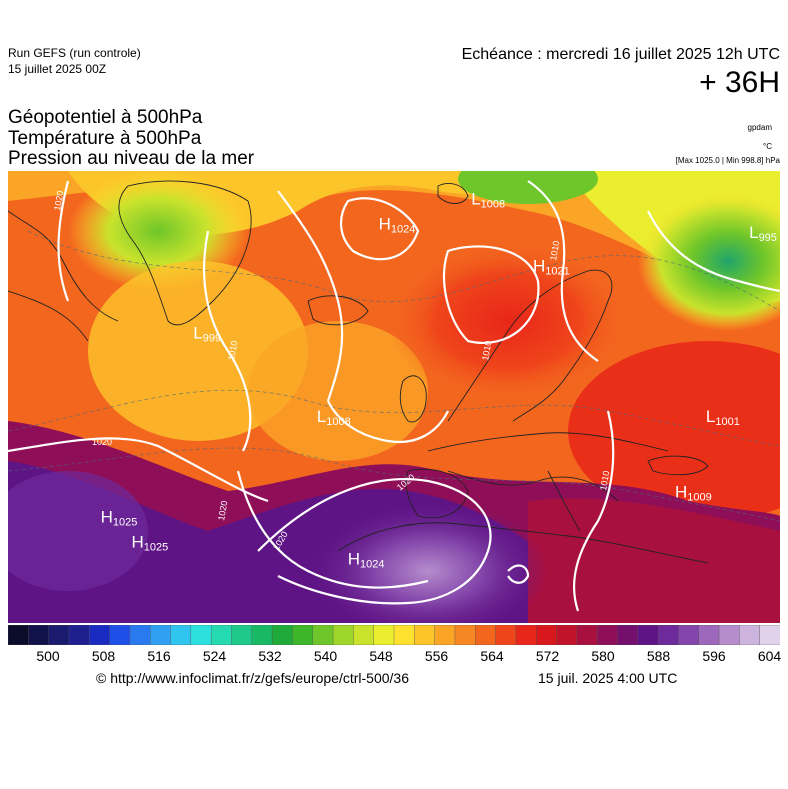 This screenshot has width=788, height=789. Describe the element at coordinates (603, 656) in the screenshot. I see `color-scale-tick: 580` at that location.